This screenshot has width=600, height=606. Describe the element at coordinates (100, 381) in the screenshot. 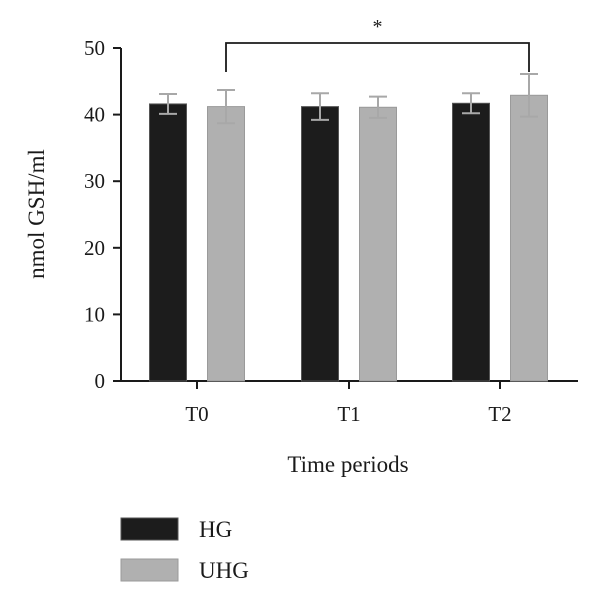

I see `y-tick-label: 0` at that location.